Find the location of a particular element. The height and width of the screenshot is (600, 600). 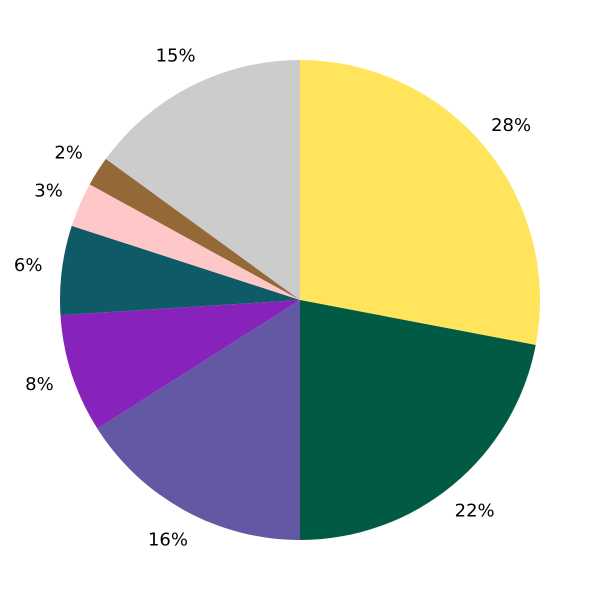

slice-label: 22% is located at coordinates (475, 511).